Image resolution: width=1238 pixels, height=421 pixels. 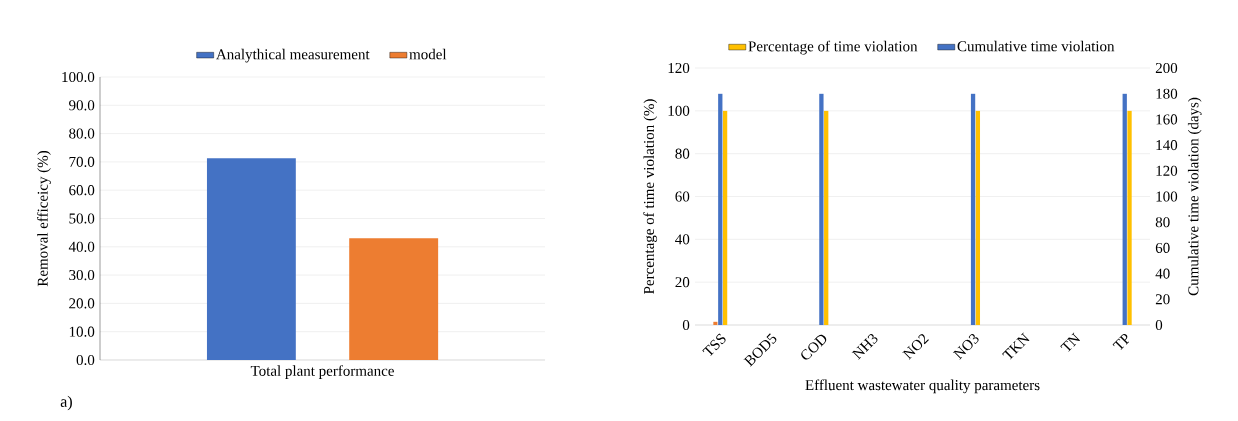 I want to click on y2-tick-label: 0, so click(x=1159, y=325).